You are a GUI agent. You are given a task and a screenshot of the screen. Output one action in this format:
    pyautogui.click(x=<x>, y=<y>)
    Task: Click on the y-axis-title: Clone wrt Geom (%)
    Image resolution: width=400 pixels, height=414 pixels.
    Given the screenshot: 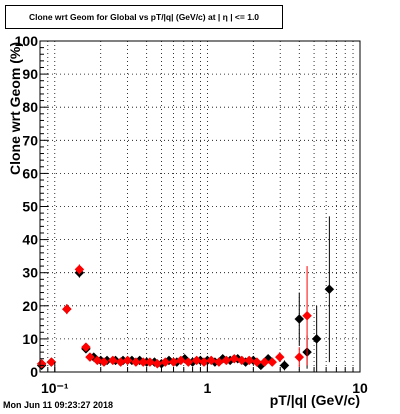 What is the action you would take?
    pyautogui.click(x=15, y=108)
    